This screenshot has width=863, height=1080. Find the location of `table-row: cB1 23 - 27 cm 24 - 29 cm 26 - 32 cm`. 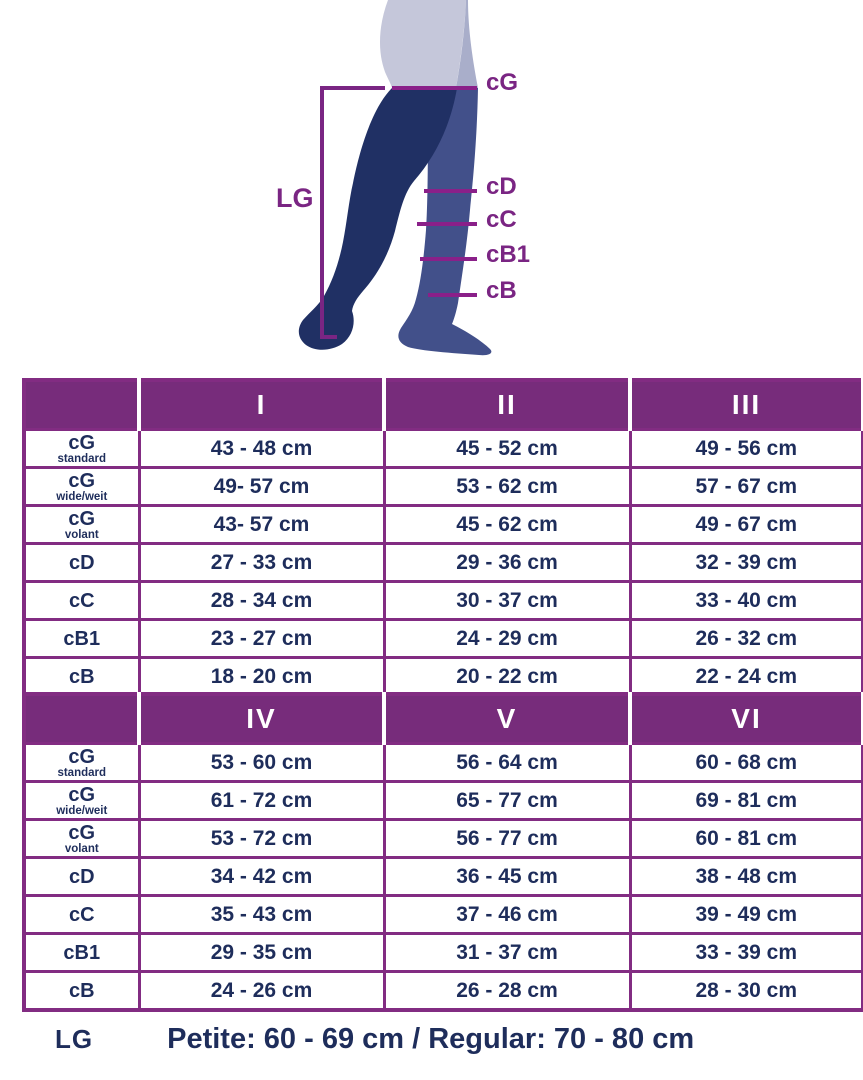

table-row: cB1 23 - 27 cm 24 - 29 cm 26 - 32 cm is located at coordinates (442, 638).